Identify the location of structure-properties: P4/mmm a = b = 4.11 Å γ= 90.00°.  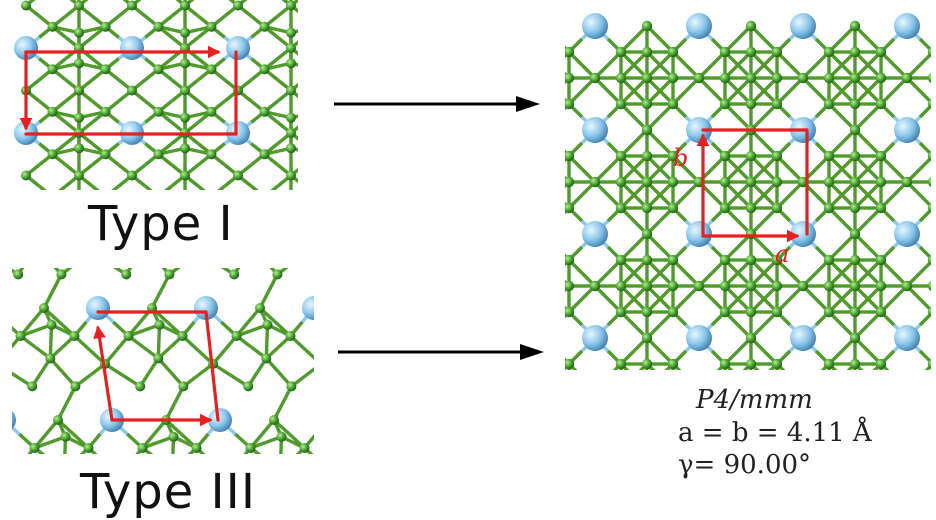
(775, 433).